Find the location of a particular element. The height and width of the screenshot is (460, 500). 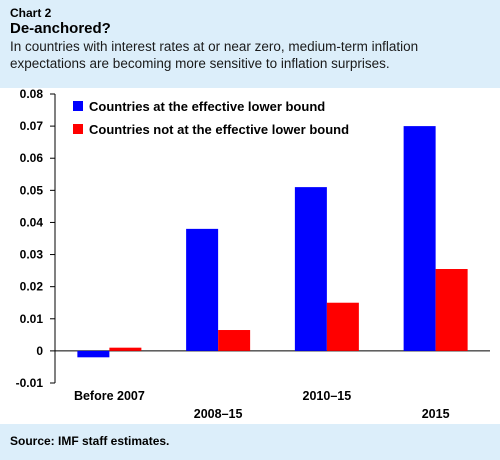

y-tick-label: 0.05 is located at coordinates (32, 190).